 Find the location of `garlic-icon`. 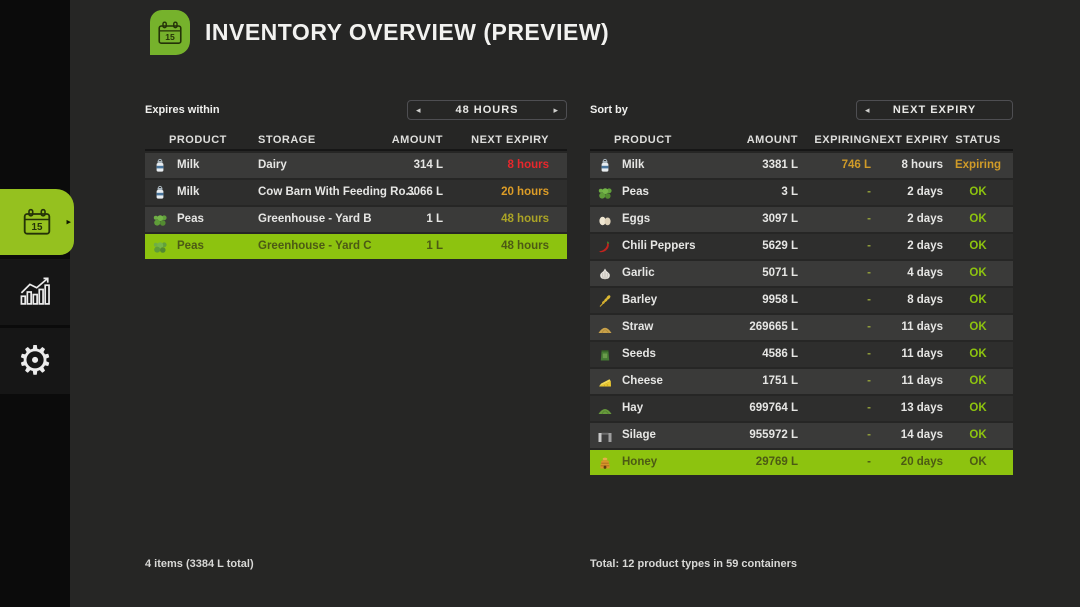

garlic-icon is located at coordinates (605, 274).